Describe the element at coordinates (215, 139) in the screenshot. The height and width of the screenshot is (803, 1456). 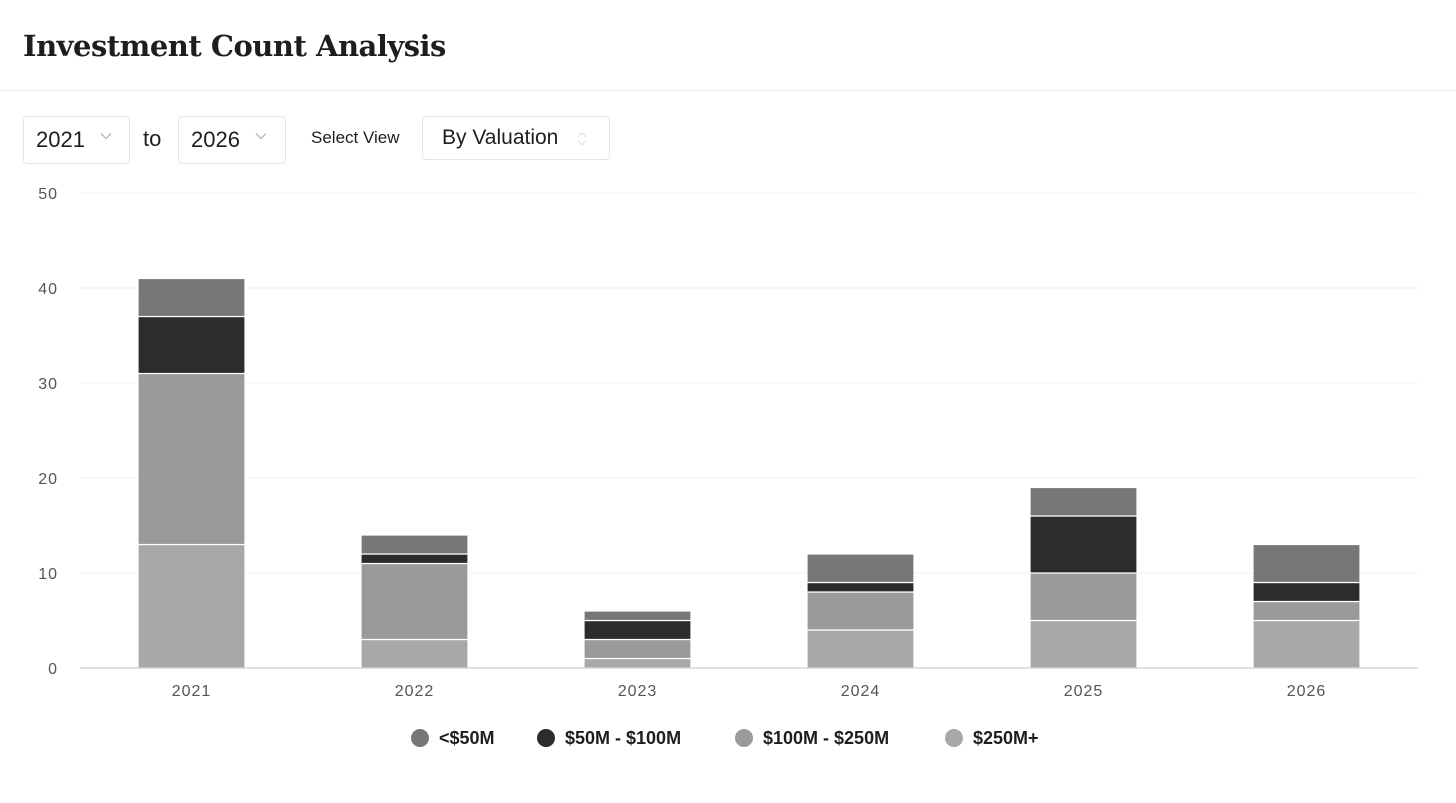
I see `to-year-value: 2026` at that location.